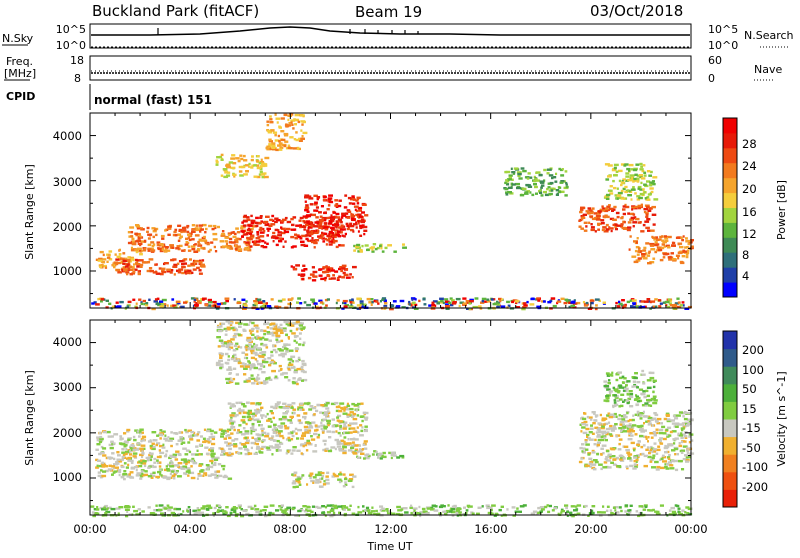  What do you see at coordinates (29, 212) in the screenshot?
I see `power-ylabel: Slant Range [km]` at bounding box center [29, 212].